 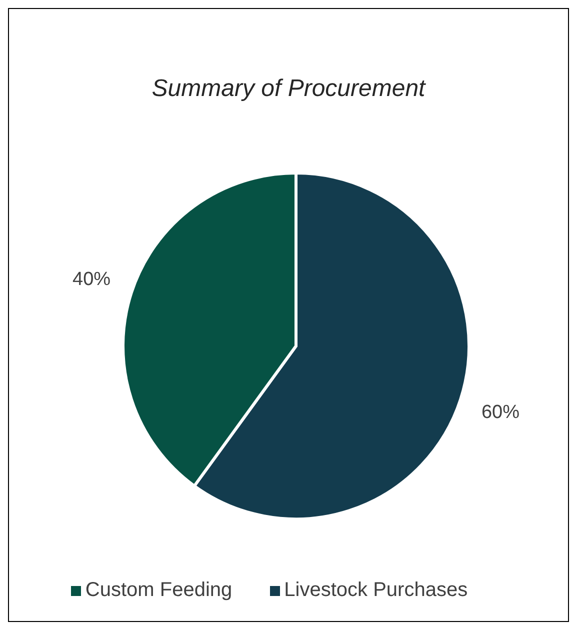 I want to click on legend-label: Livestock Purchases, so click(x=376, y=590).